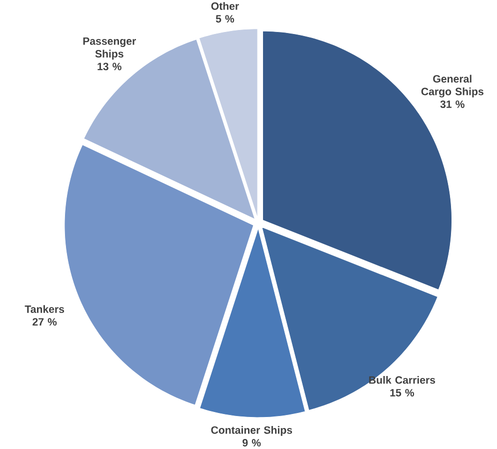  I want to click on slice-label: Other, so click(225, 6).